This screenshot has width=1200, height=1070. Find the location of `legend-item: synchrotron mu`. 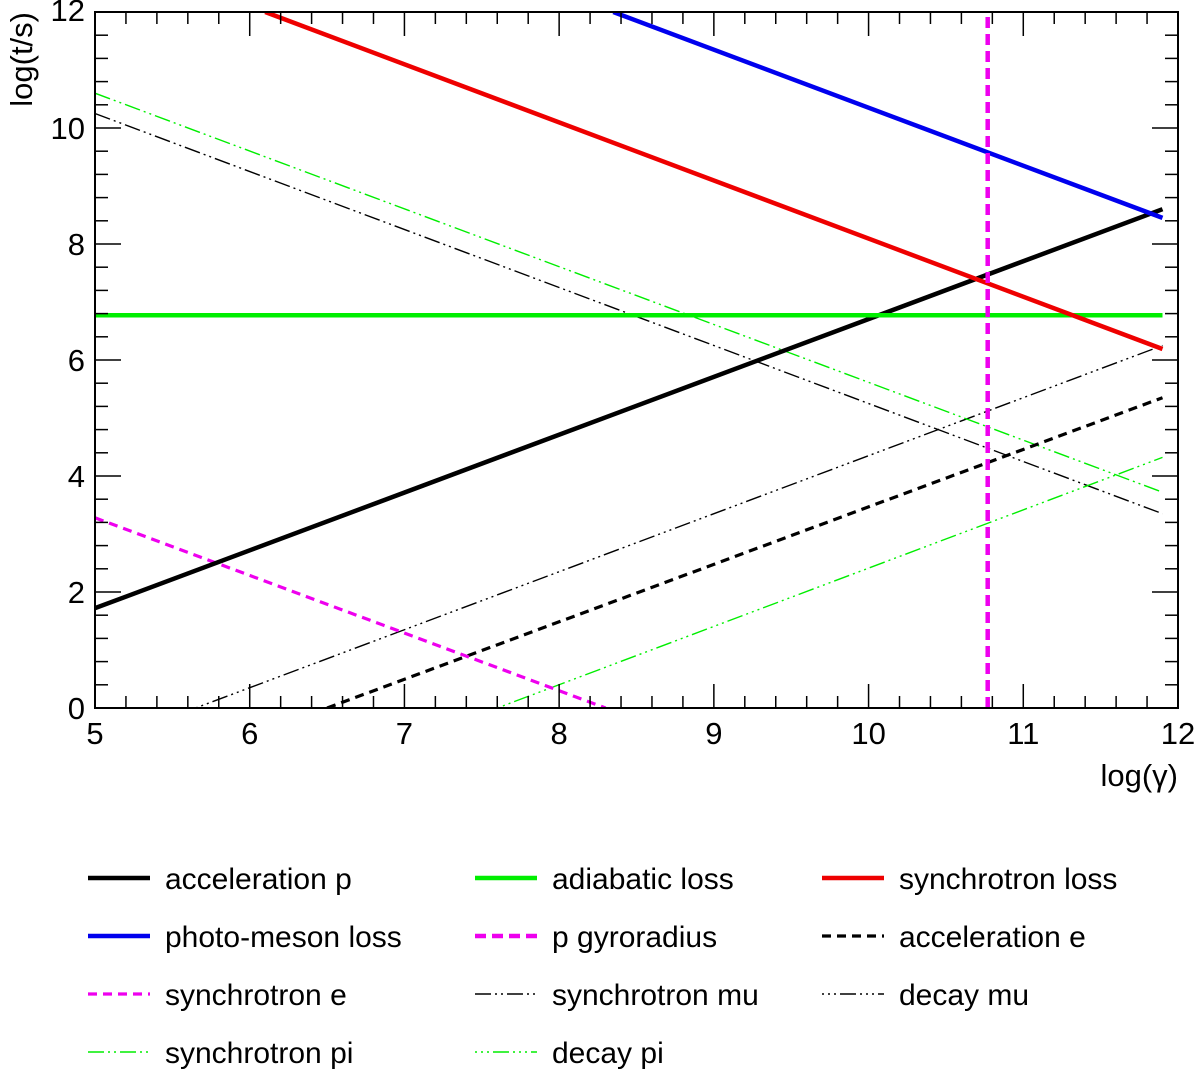

legend-item: synchrotron mu is located at coordinates (617, 995).